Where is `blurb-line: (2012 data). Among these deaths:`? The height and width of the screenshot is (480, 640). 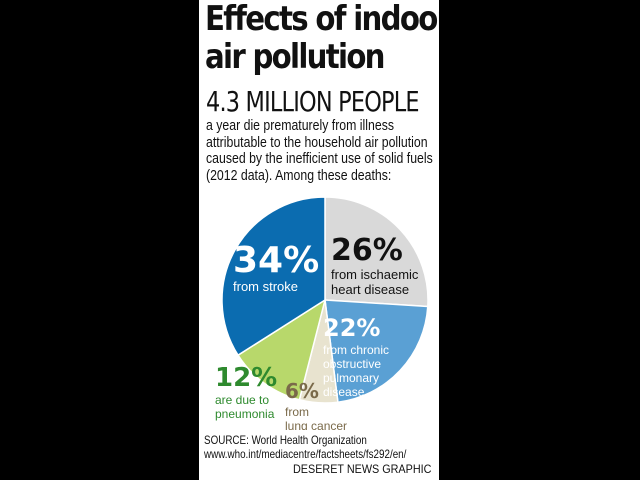 blurb-line: (2012 data). Among these deaths: is located at coordinates (299, 175).